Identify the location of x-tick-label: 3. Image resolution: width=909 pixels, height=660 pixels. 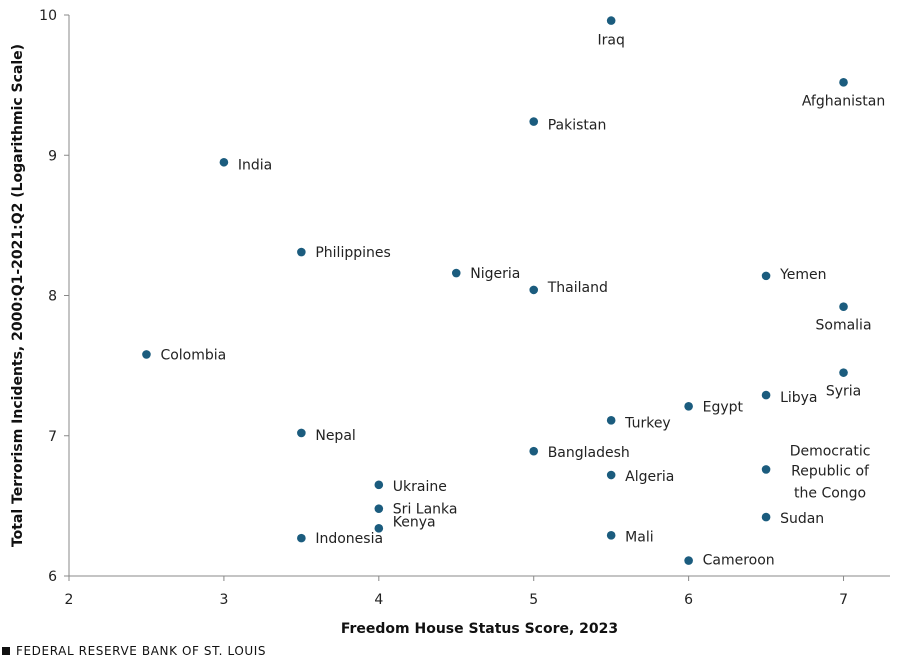
(223, 600).